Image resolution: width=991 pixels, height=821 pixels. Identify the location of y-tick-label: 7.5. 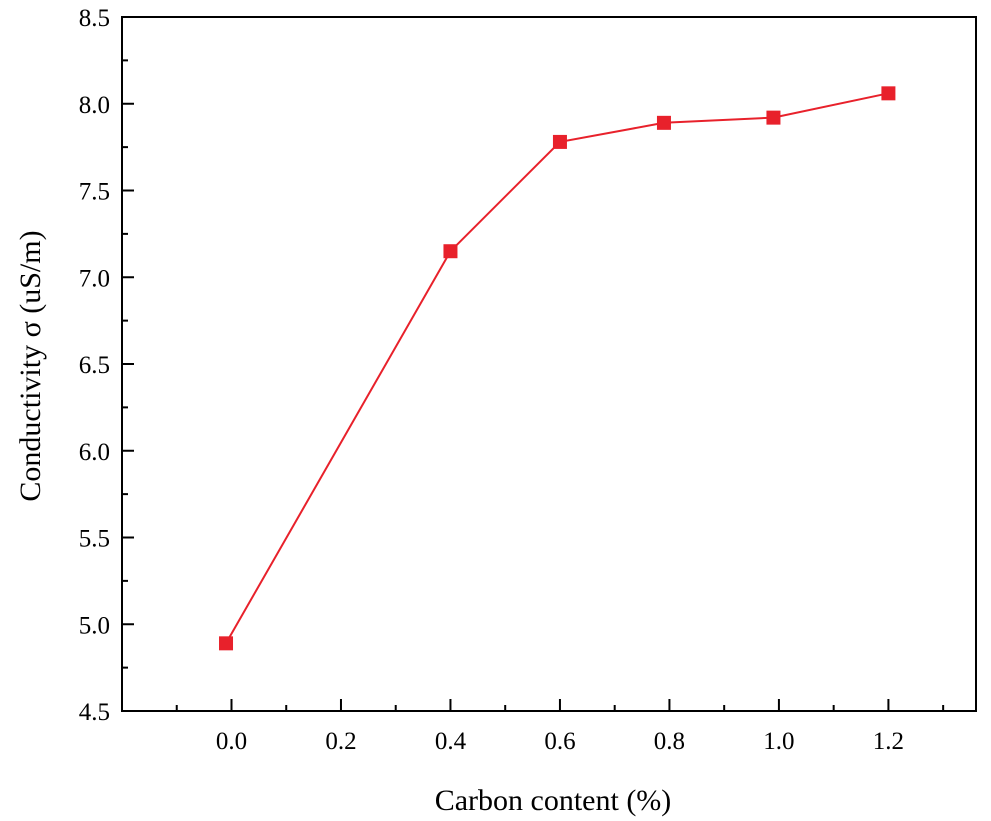
(94, 192).